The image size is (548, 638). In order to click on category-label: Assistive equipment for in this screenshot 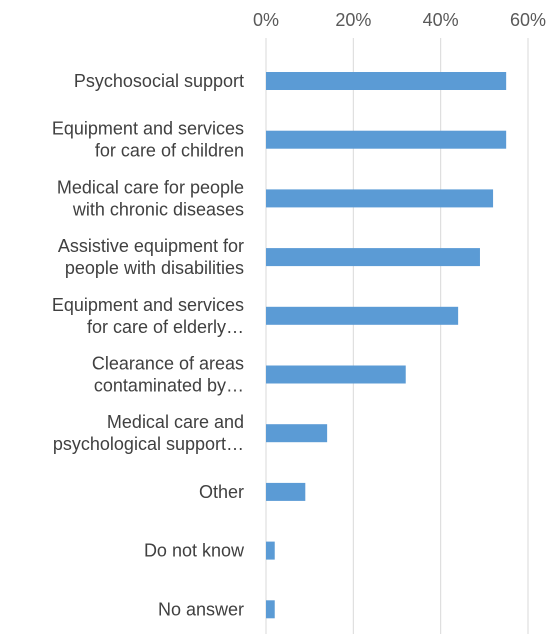, I will do `click(151, 246)`.